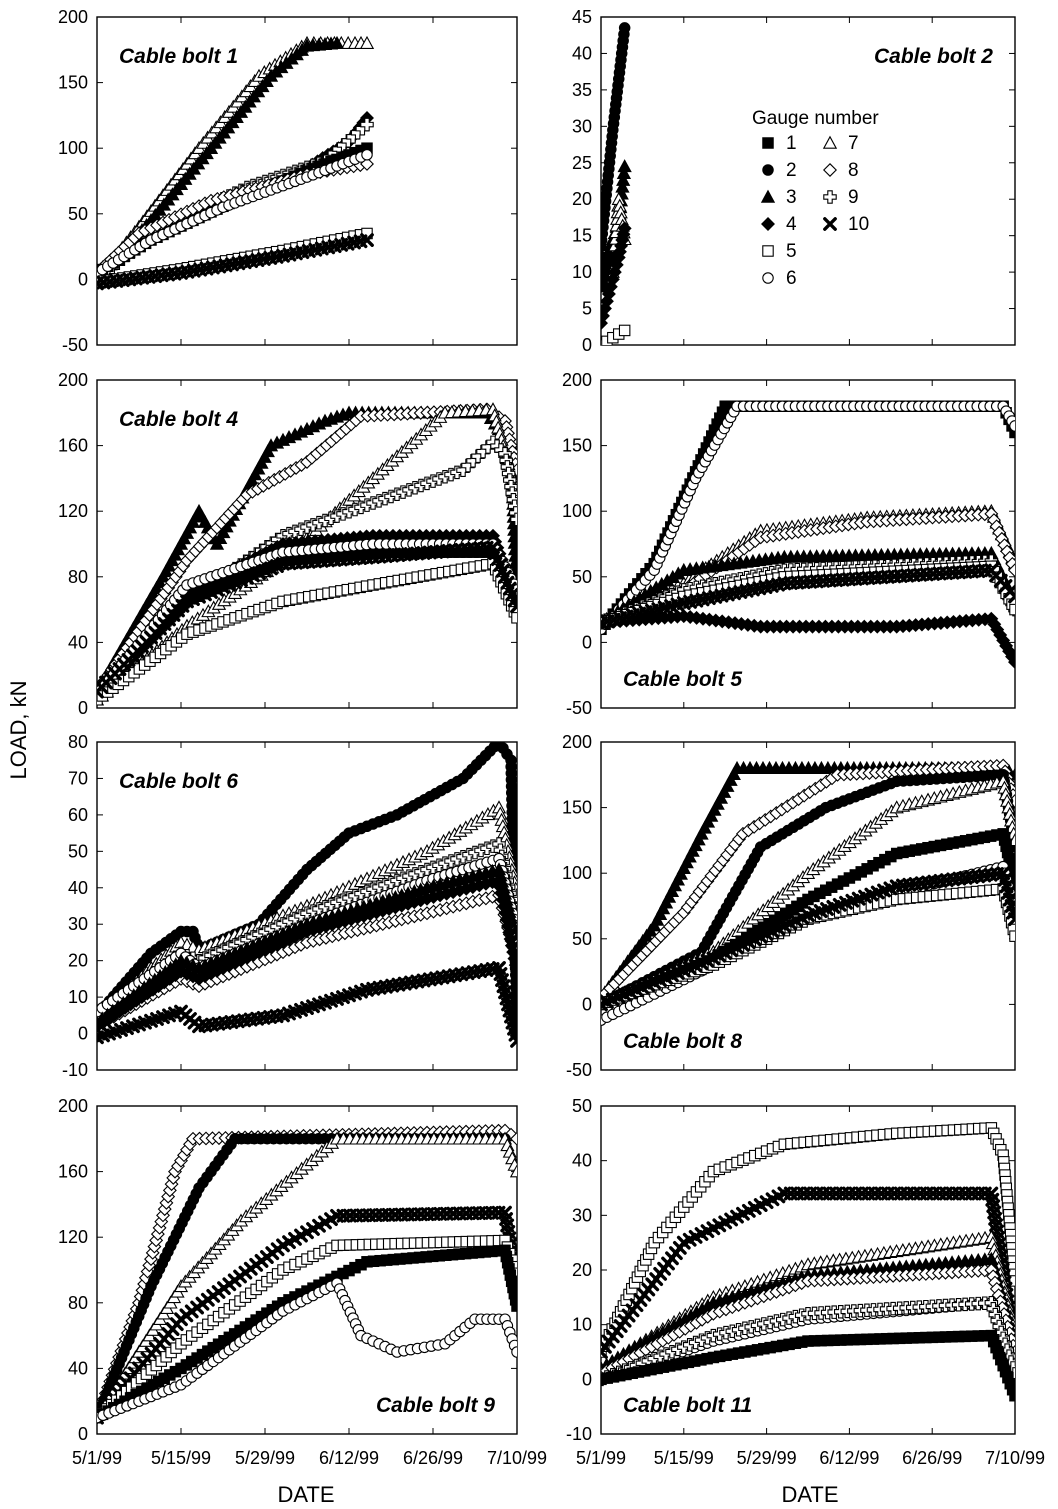 The width and height of the screenshot is (1058, 1509). What do you see at coordinates (73, 511) in the screenshot?
I see `y-tick-label: 120` at bounding box center [73, 511].